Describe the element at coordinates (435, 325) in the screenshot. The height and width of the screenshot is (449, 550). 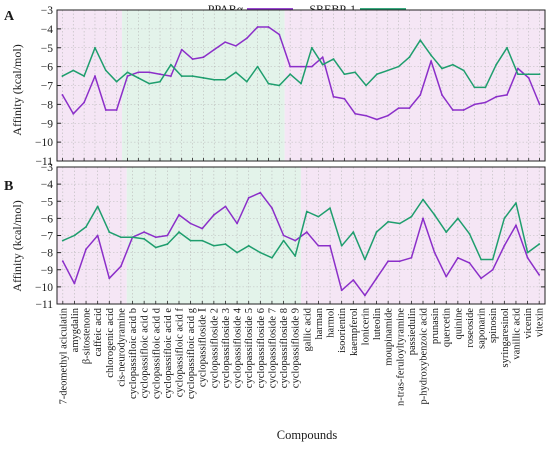
I see `x-tick-label: prunasin` at that location.